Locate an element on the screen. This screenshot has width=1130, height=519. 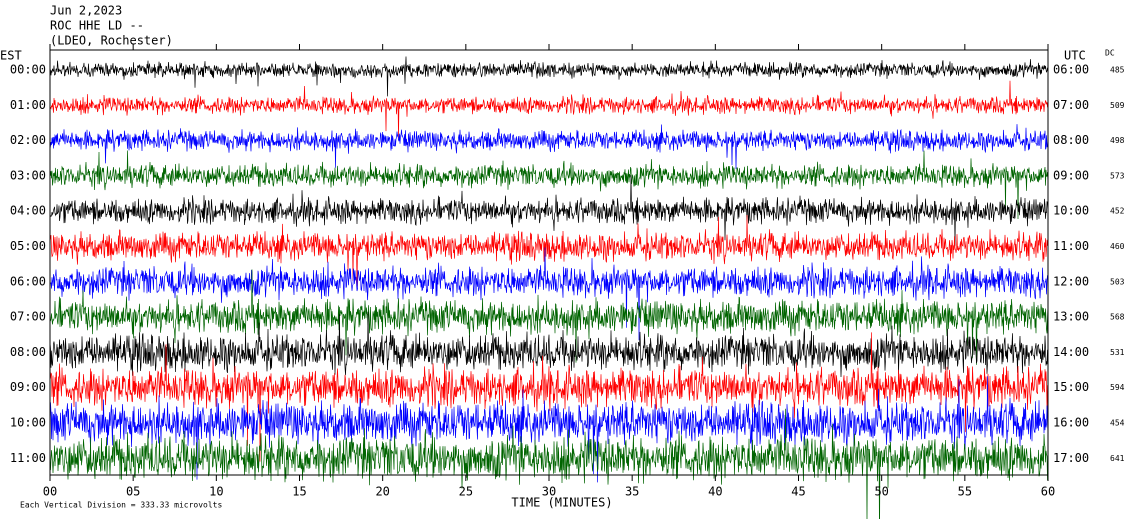
x-tick-label: 35 is located at coordinates (632, 492).